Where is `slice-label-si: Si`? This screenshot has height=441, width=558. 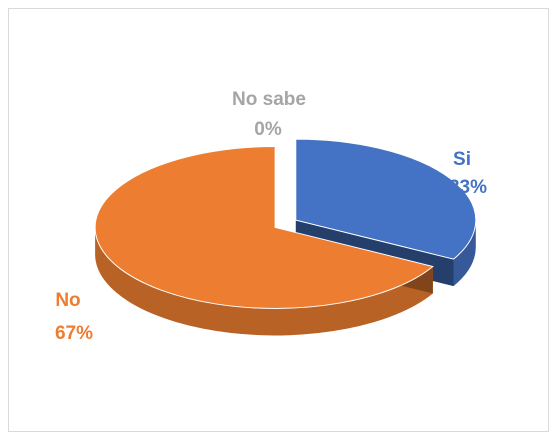
slice-label-si: Si is located at coordinates (462, 159).